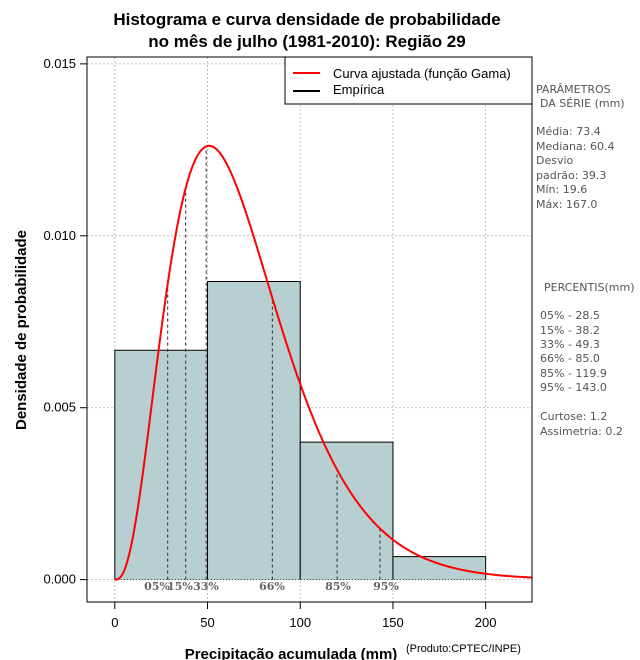 Image resolution: width=640 pixels, height=660 pixels. I want to click on percentis-title: PERCENTIS(mm), so click(589, 287).